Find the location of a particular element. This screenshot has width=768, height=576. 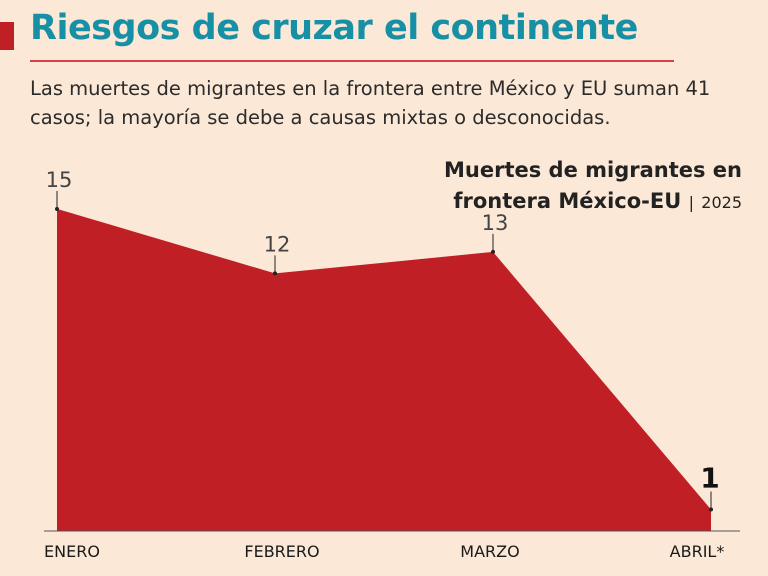

data-label-1: 15 is located at coordinates (59, 180).